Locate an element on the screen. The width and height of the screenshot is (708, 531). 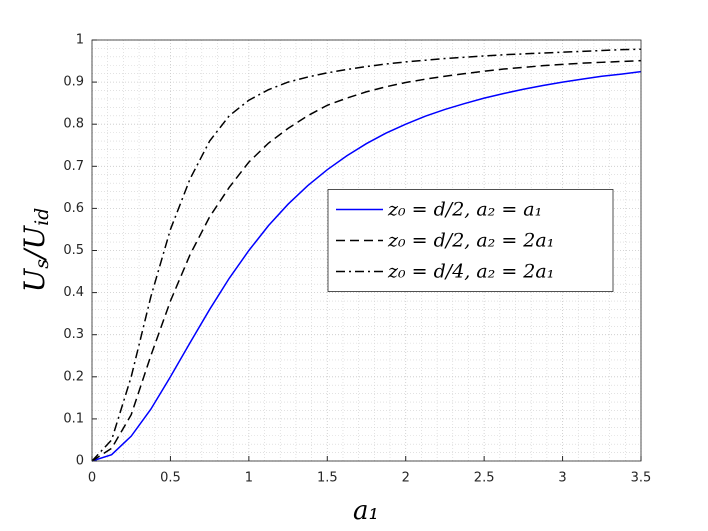
x-tick-label: 3.5 is located at coordinates (641, 478).